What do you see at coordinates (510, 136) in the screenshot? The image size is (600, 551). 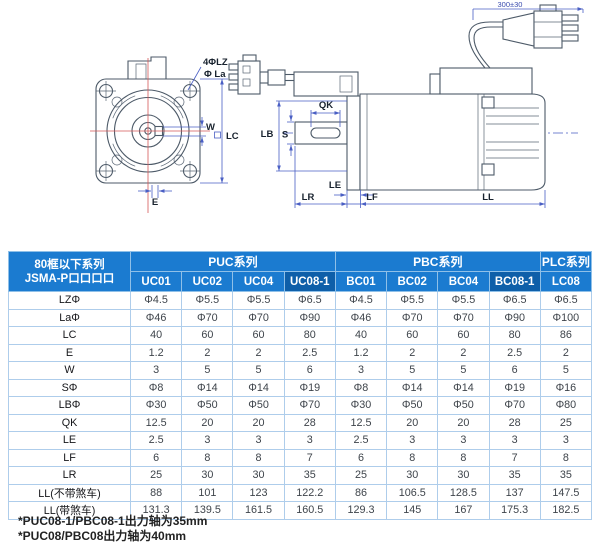 I see `rear-ribs` at bounding box center [510, 136].